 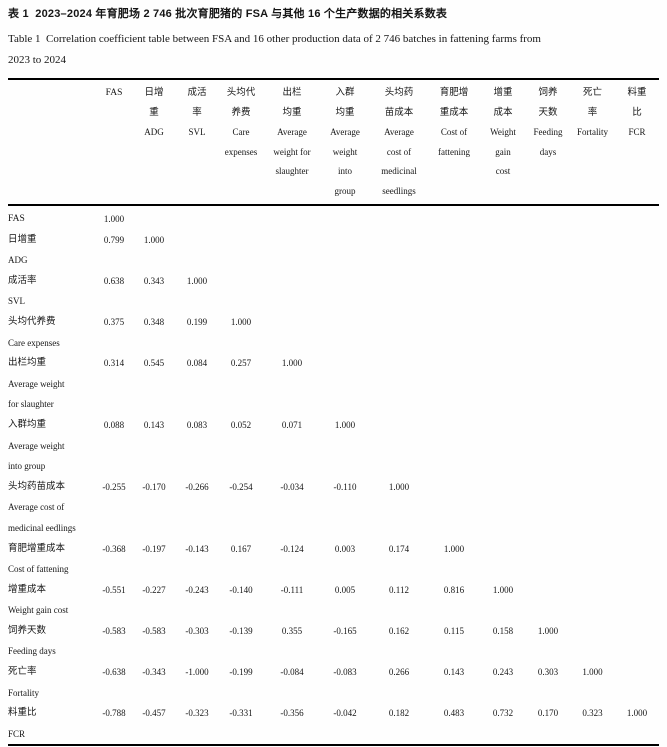 What do you see at coordinates (27, 363) in the screenshot?
I see `row-label-zh: 出栏均重` at bounding box center [27, 363].